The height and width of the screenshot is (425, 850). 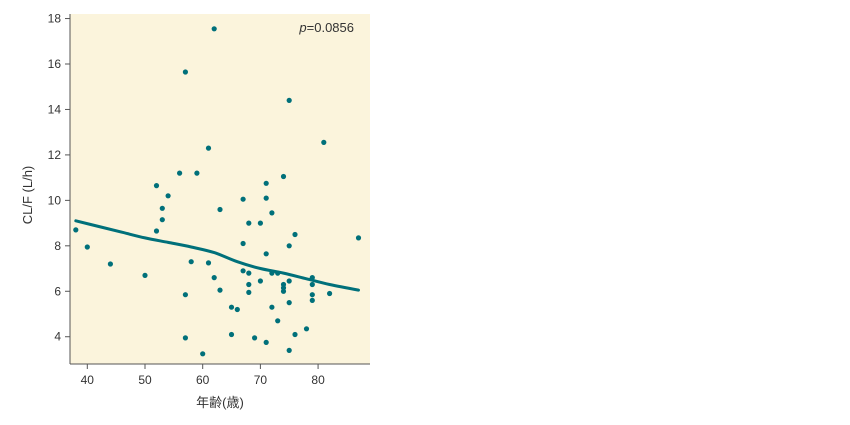 What do you see at coordinates (302, 27) in the screenshot?
I see `p-symbol: p` at bounding box center [302, 27].